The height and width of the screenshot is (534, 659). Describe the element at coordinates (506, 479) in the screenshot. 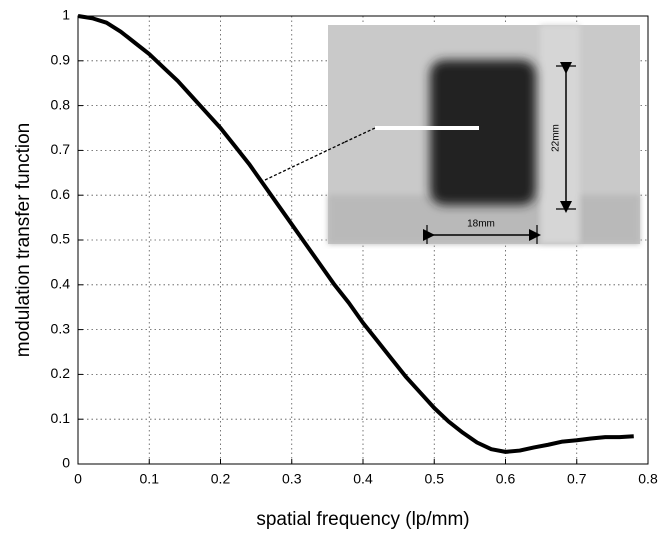

I see `x-tick-label: 0.6` at that location.